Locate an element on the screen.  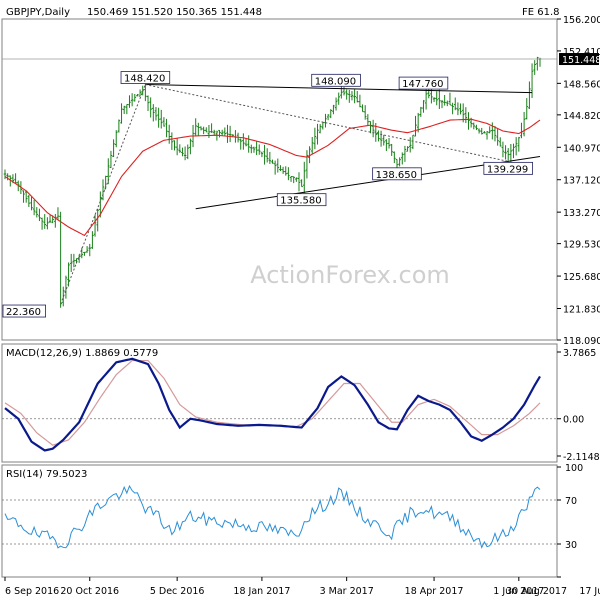
price-tick-label: 133.270 is located at coordinates (581, 213).